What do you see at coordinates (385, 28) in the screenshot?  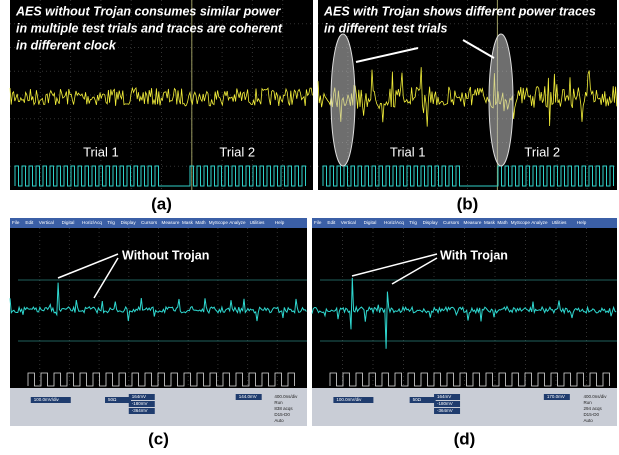 I see `annotation: in different test trials` at bounding box center [385, 28].